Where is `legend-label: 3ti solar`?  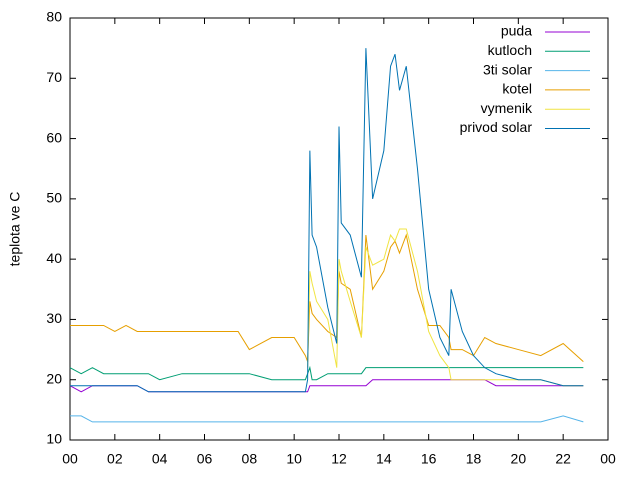 legend-label: 3ti solar is located at coordinates (507, 69).